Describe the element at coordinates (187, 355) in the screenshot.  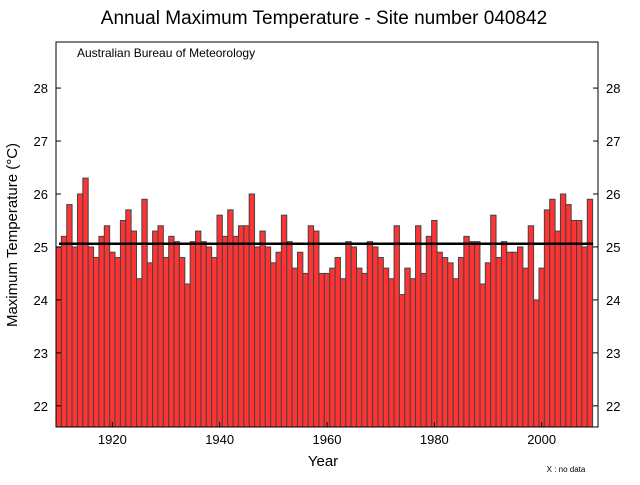
I see `bar-1934` at that location.